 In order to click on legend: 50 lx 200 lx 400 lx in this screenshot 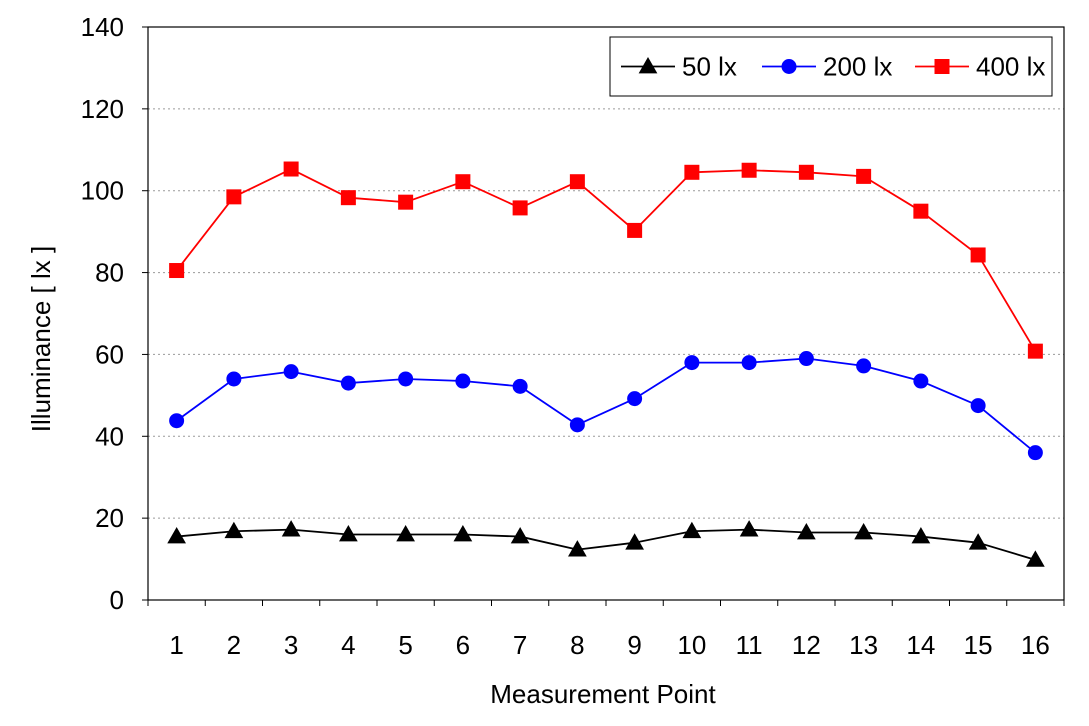, I will do `click(831, 66)`.